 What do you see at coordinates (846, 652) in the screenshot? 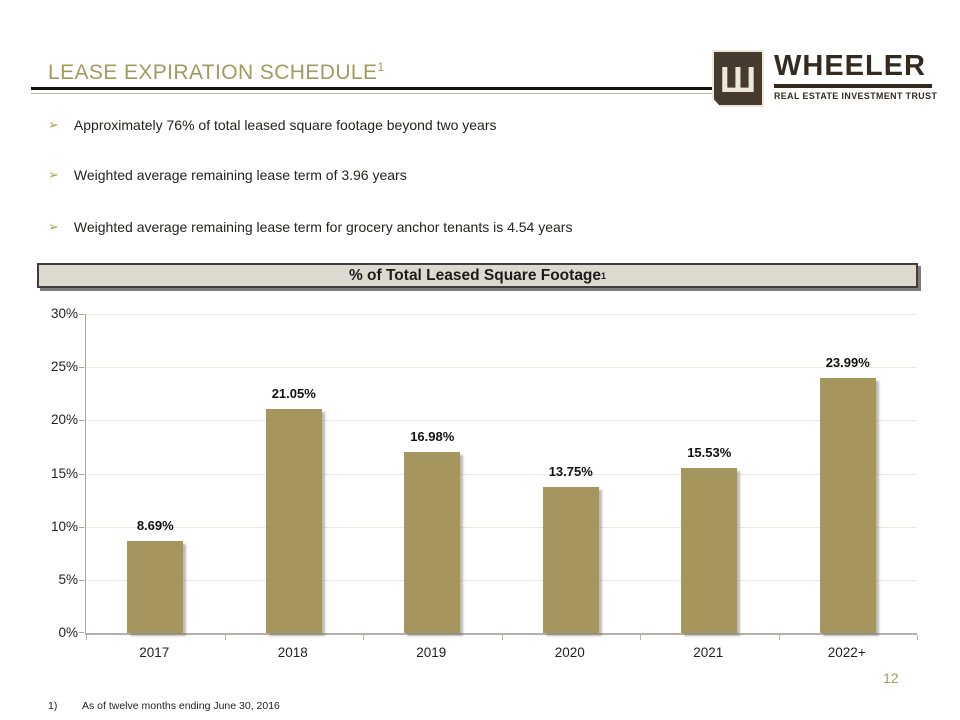
I see `x-axis-tick-label: 2022+` at bounding box center [846, 652].